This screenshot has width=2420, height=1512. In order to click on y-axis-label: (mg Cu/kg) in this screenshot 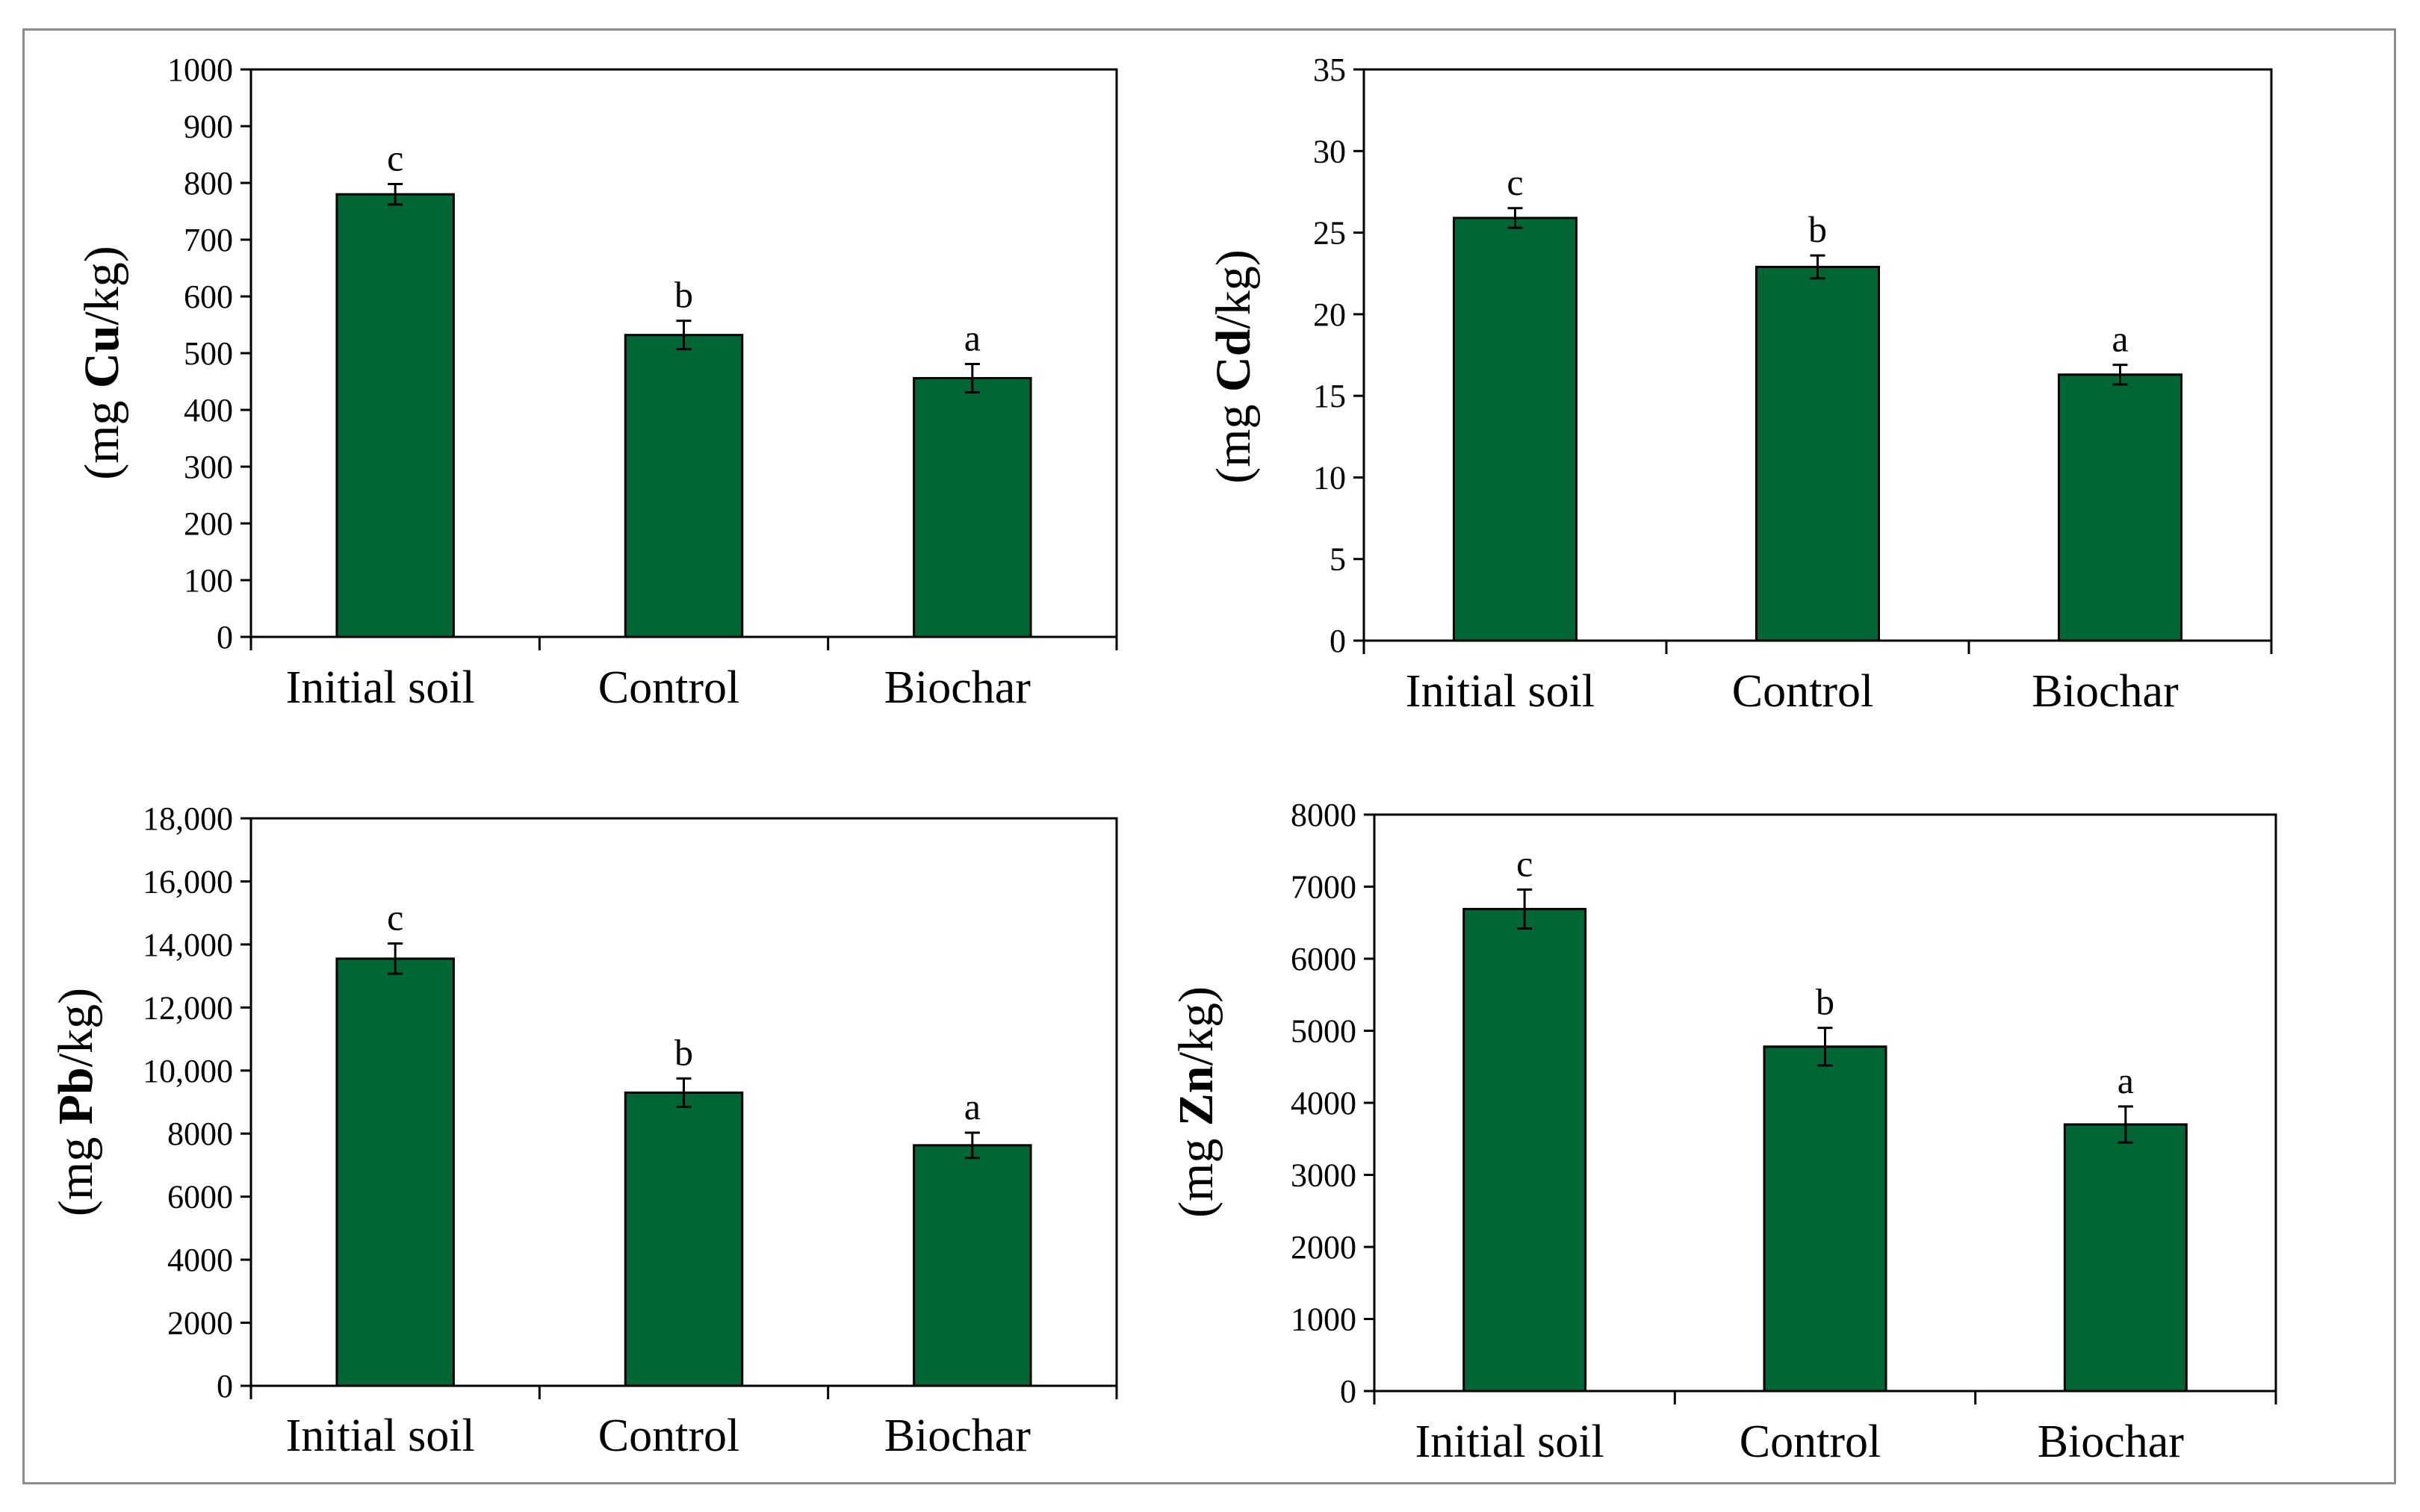, I will do `click(102, 363)`.